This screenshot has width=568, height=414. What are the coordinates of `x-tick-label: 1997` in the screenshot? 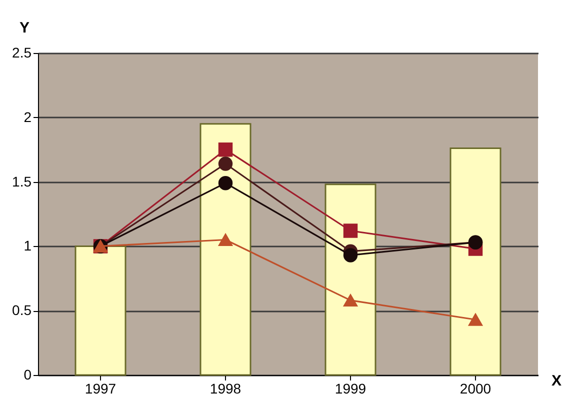 It's located at (100, 388).